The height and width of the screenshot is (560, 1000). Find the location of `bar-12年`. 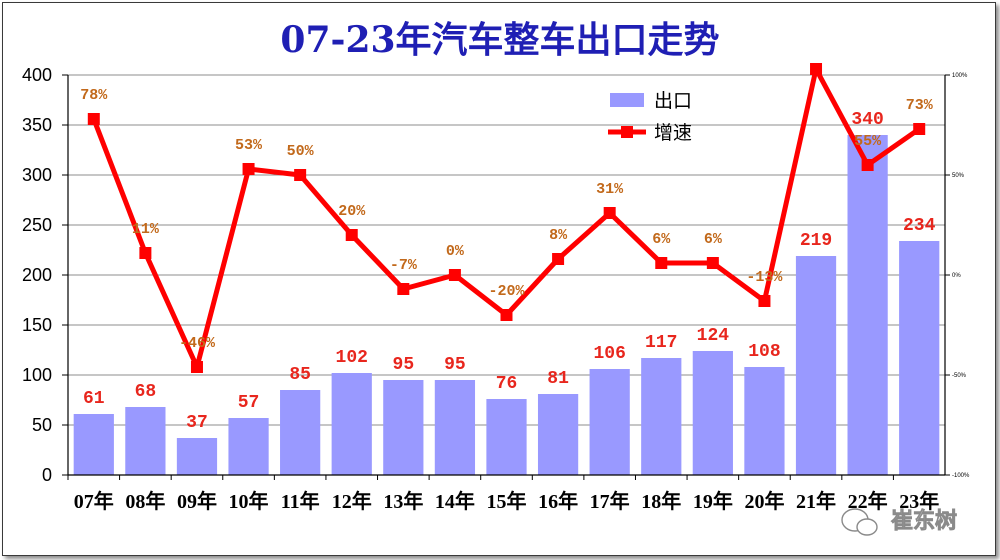

bar-12年 is located at coordinates (351, 424).